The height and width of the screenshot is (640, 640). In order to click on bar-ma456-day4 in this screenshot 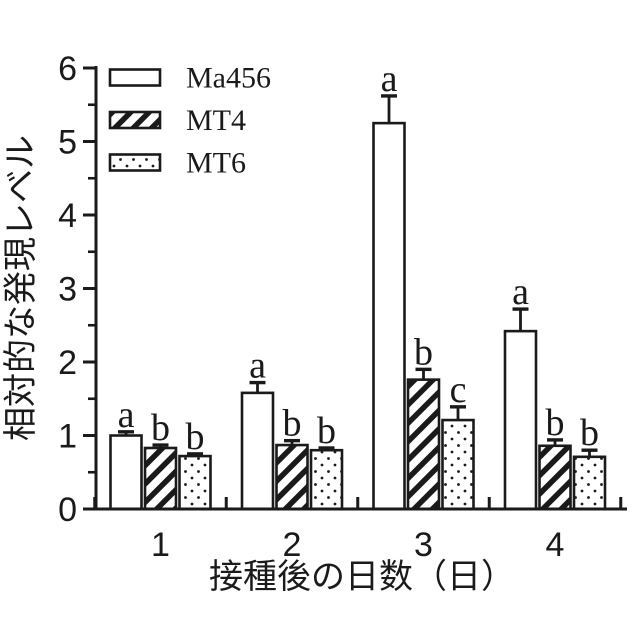, I will do `click(520, 420)`.